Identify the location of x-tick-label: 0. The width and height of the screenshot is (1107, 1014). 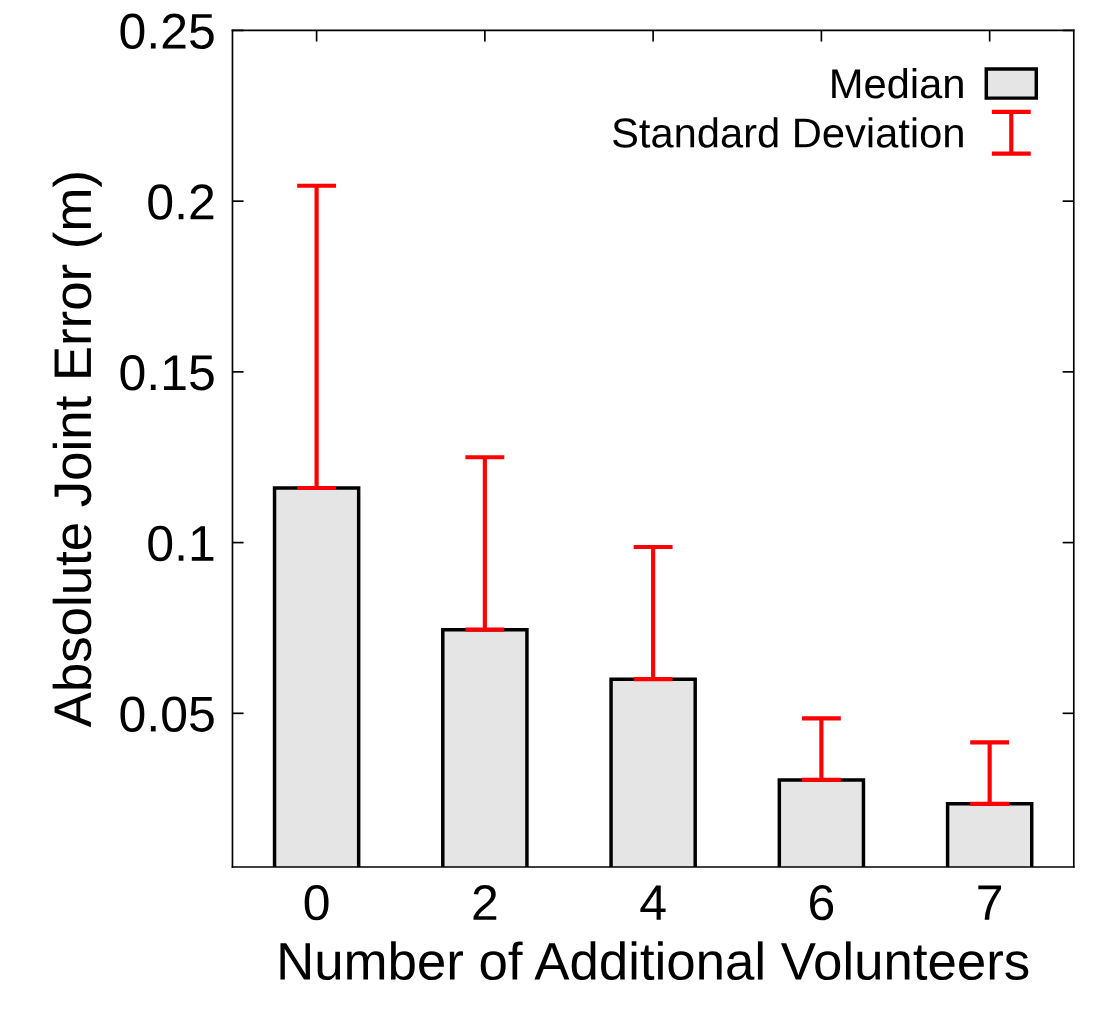
(316, 902).